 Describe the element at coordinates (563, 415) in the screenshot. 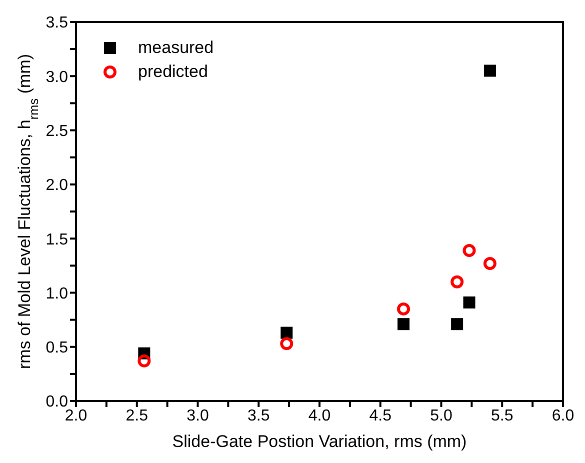

I see `x-tick-label: 6.0` at that location.